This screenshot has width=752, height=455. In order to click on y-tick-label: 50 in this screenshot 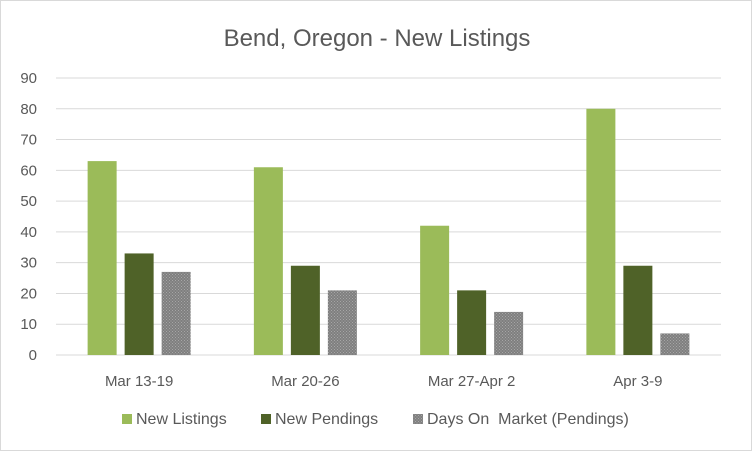, I will do `click(28, 201)`.